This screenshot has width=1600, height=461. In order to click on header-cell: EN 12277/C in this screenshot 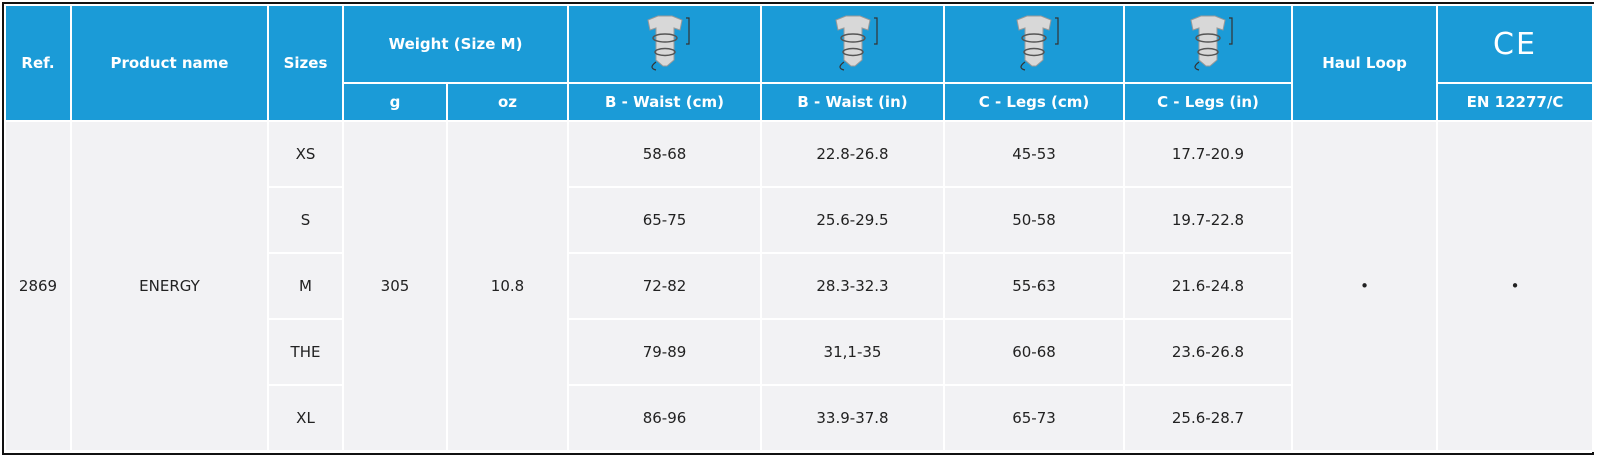, I will do `click(1515, 102)`.